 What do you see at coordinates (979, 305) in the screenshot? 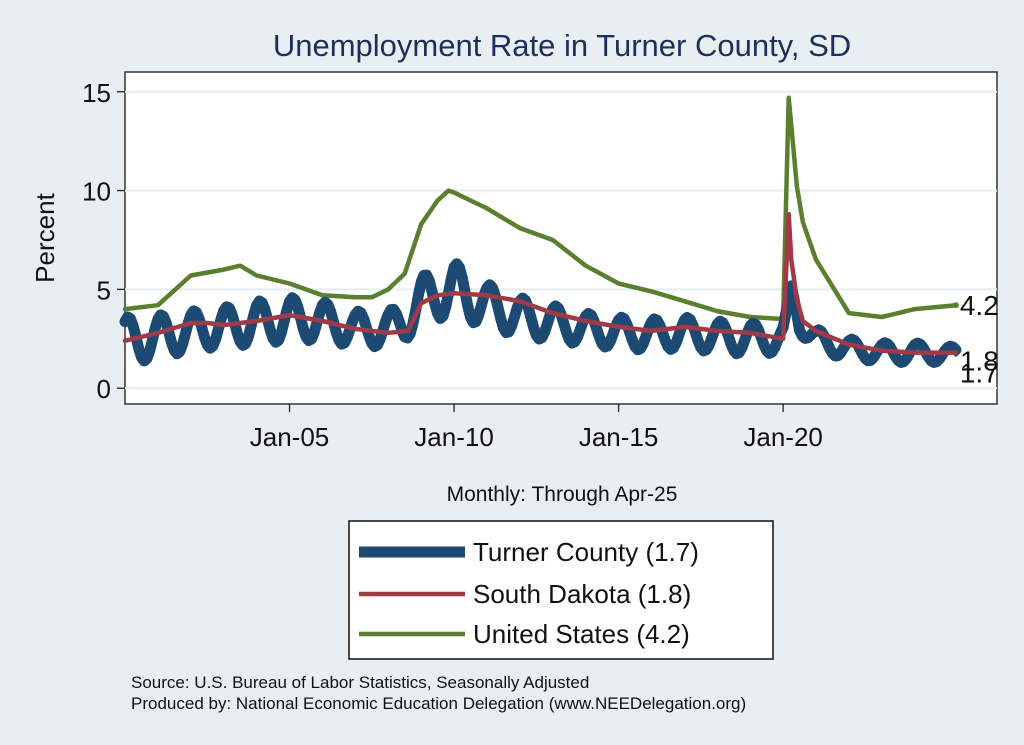
I see `end-label-united-states: 4.2` at bounding box center [979, 305].